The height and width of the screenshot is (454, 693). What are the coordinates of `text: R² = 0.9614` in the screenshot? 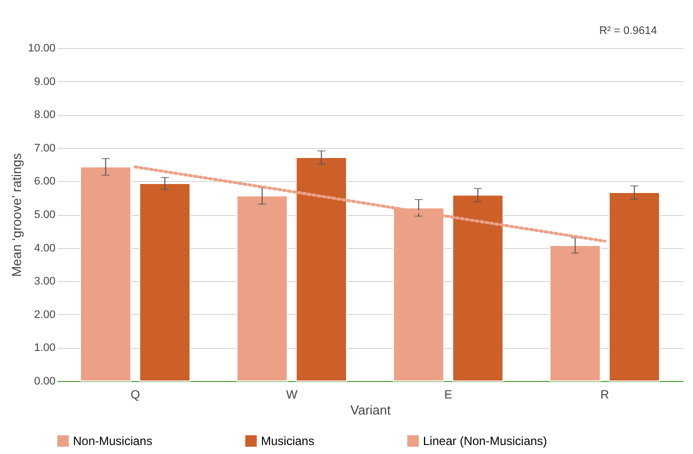 It's located at (628, 31).